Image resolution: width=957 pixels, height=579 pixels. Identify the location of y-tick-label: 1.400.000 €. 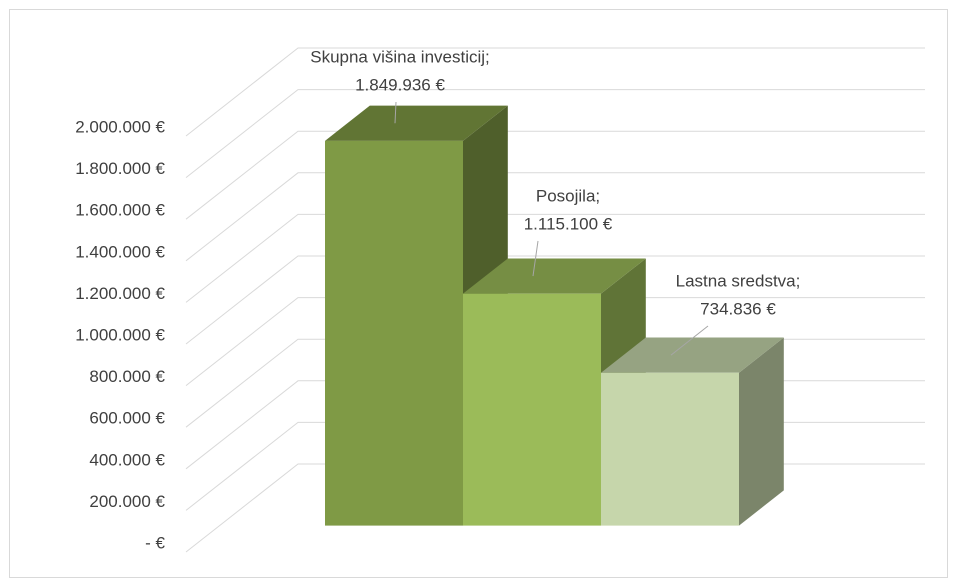
(120, 251).